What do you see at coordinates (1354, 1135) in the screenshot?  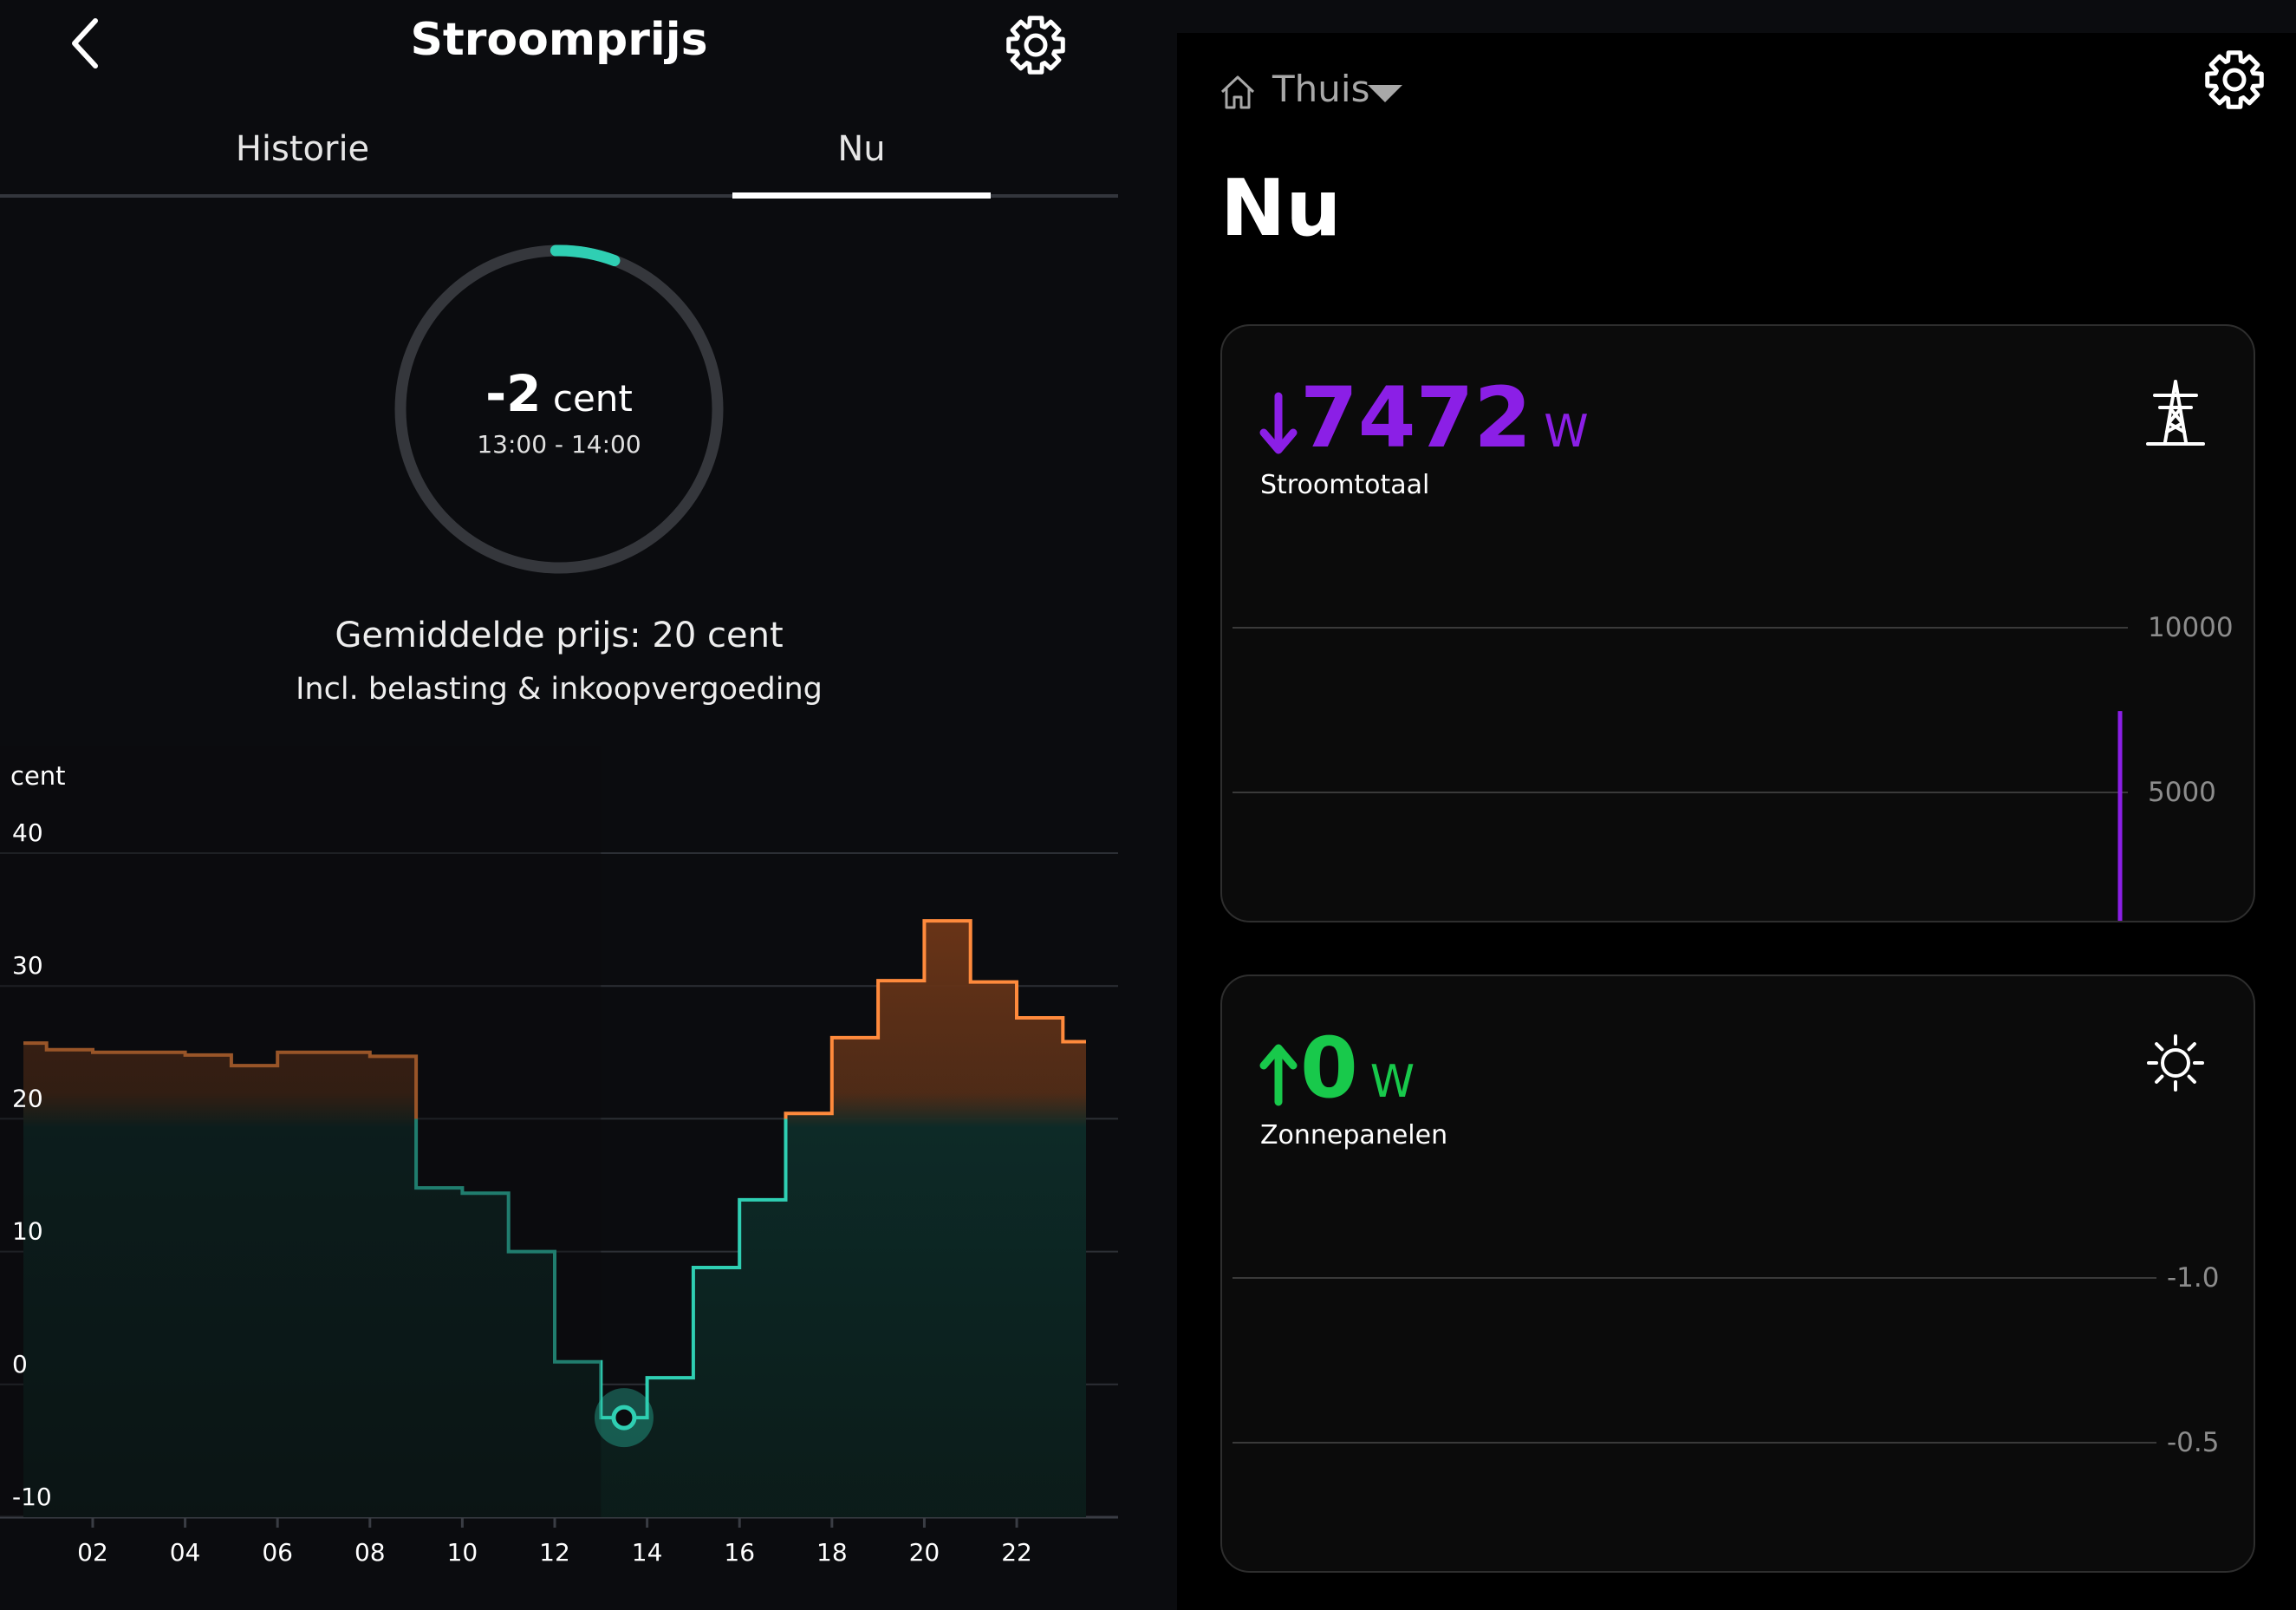 I see `solar-power-label: Zonnepanelen` at bounding box center [1354, 1135].